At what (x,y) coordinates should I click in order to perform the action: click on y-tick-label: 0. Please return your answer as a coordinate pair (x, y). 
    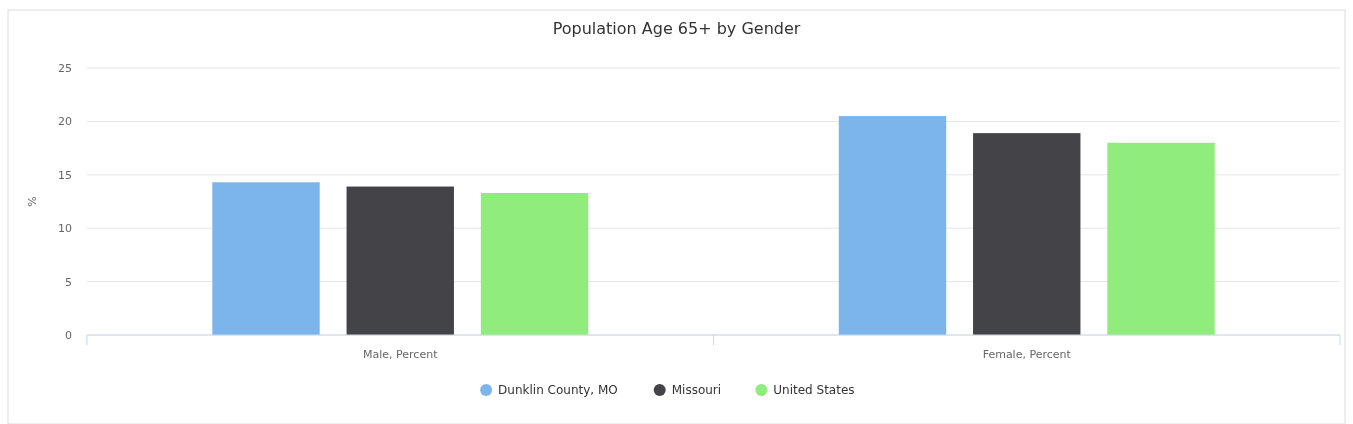
    Looking at the image, I should click on (68, 335).